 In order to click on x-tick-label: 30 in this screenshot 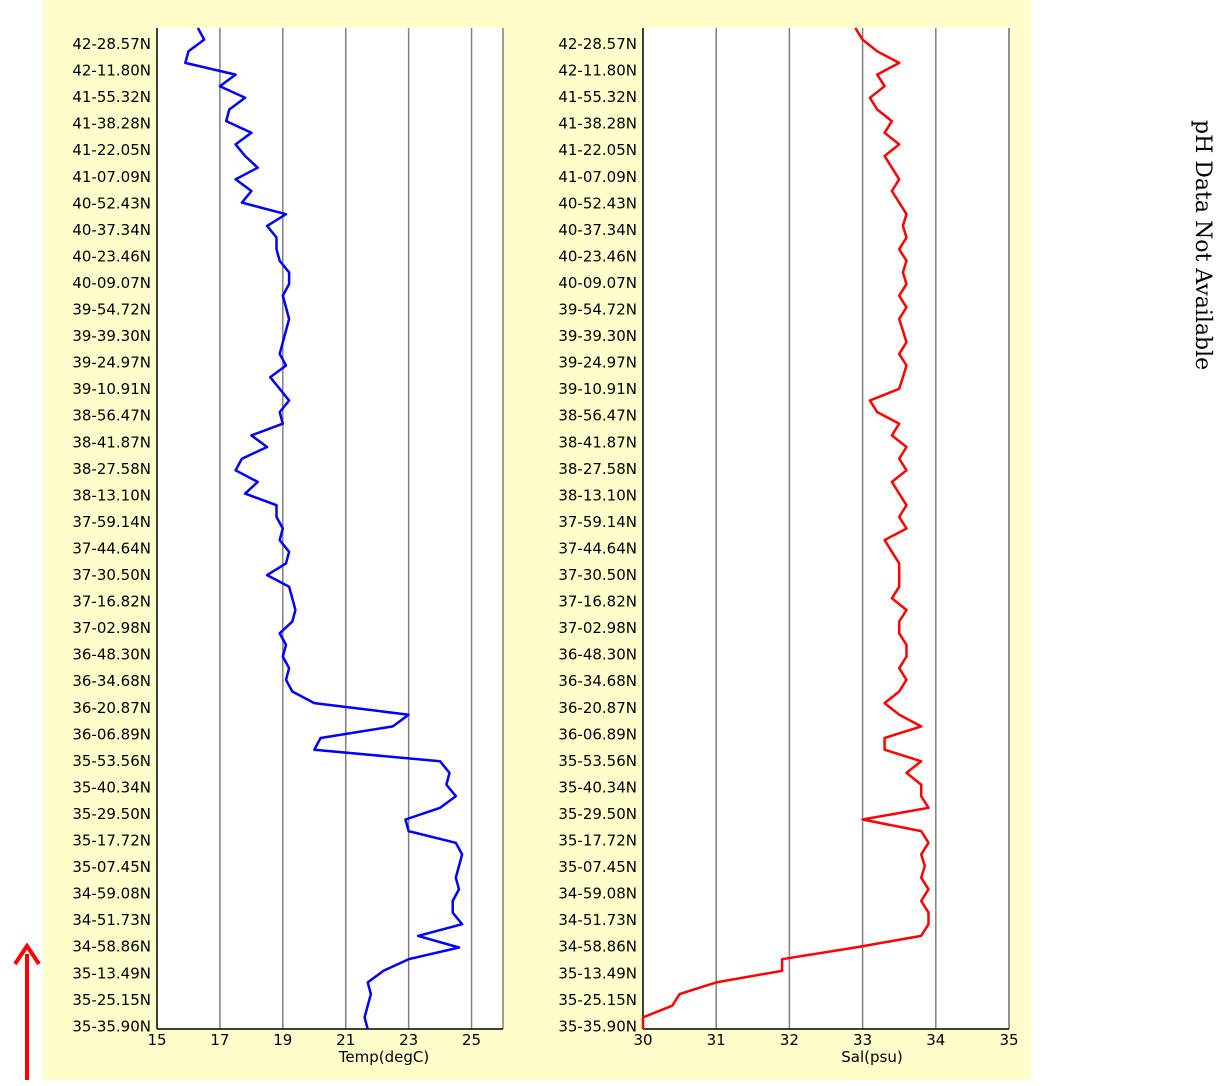, I will do `click(642, 1040)`.